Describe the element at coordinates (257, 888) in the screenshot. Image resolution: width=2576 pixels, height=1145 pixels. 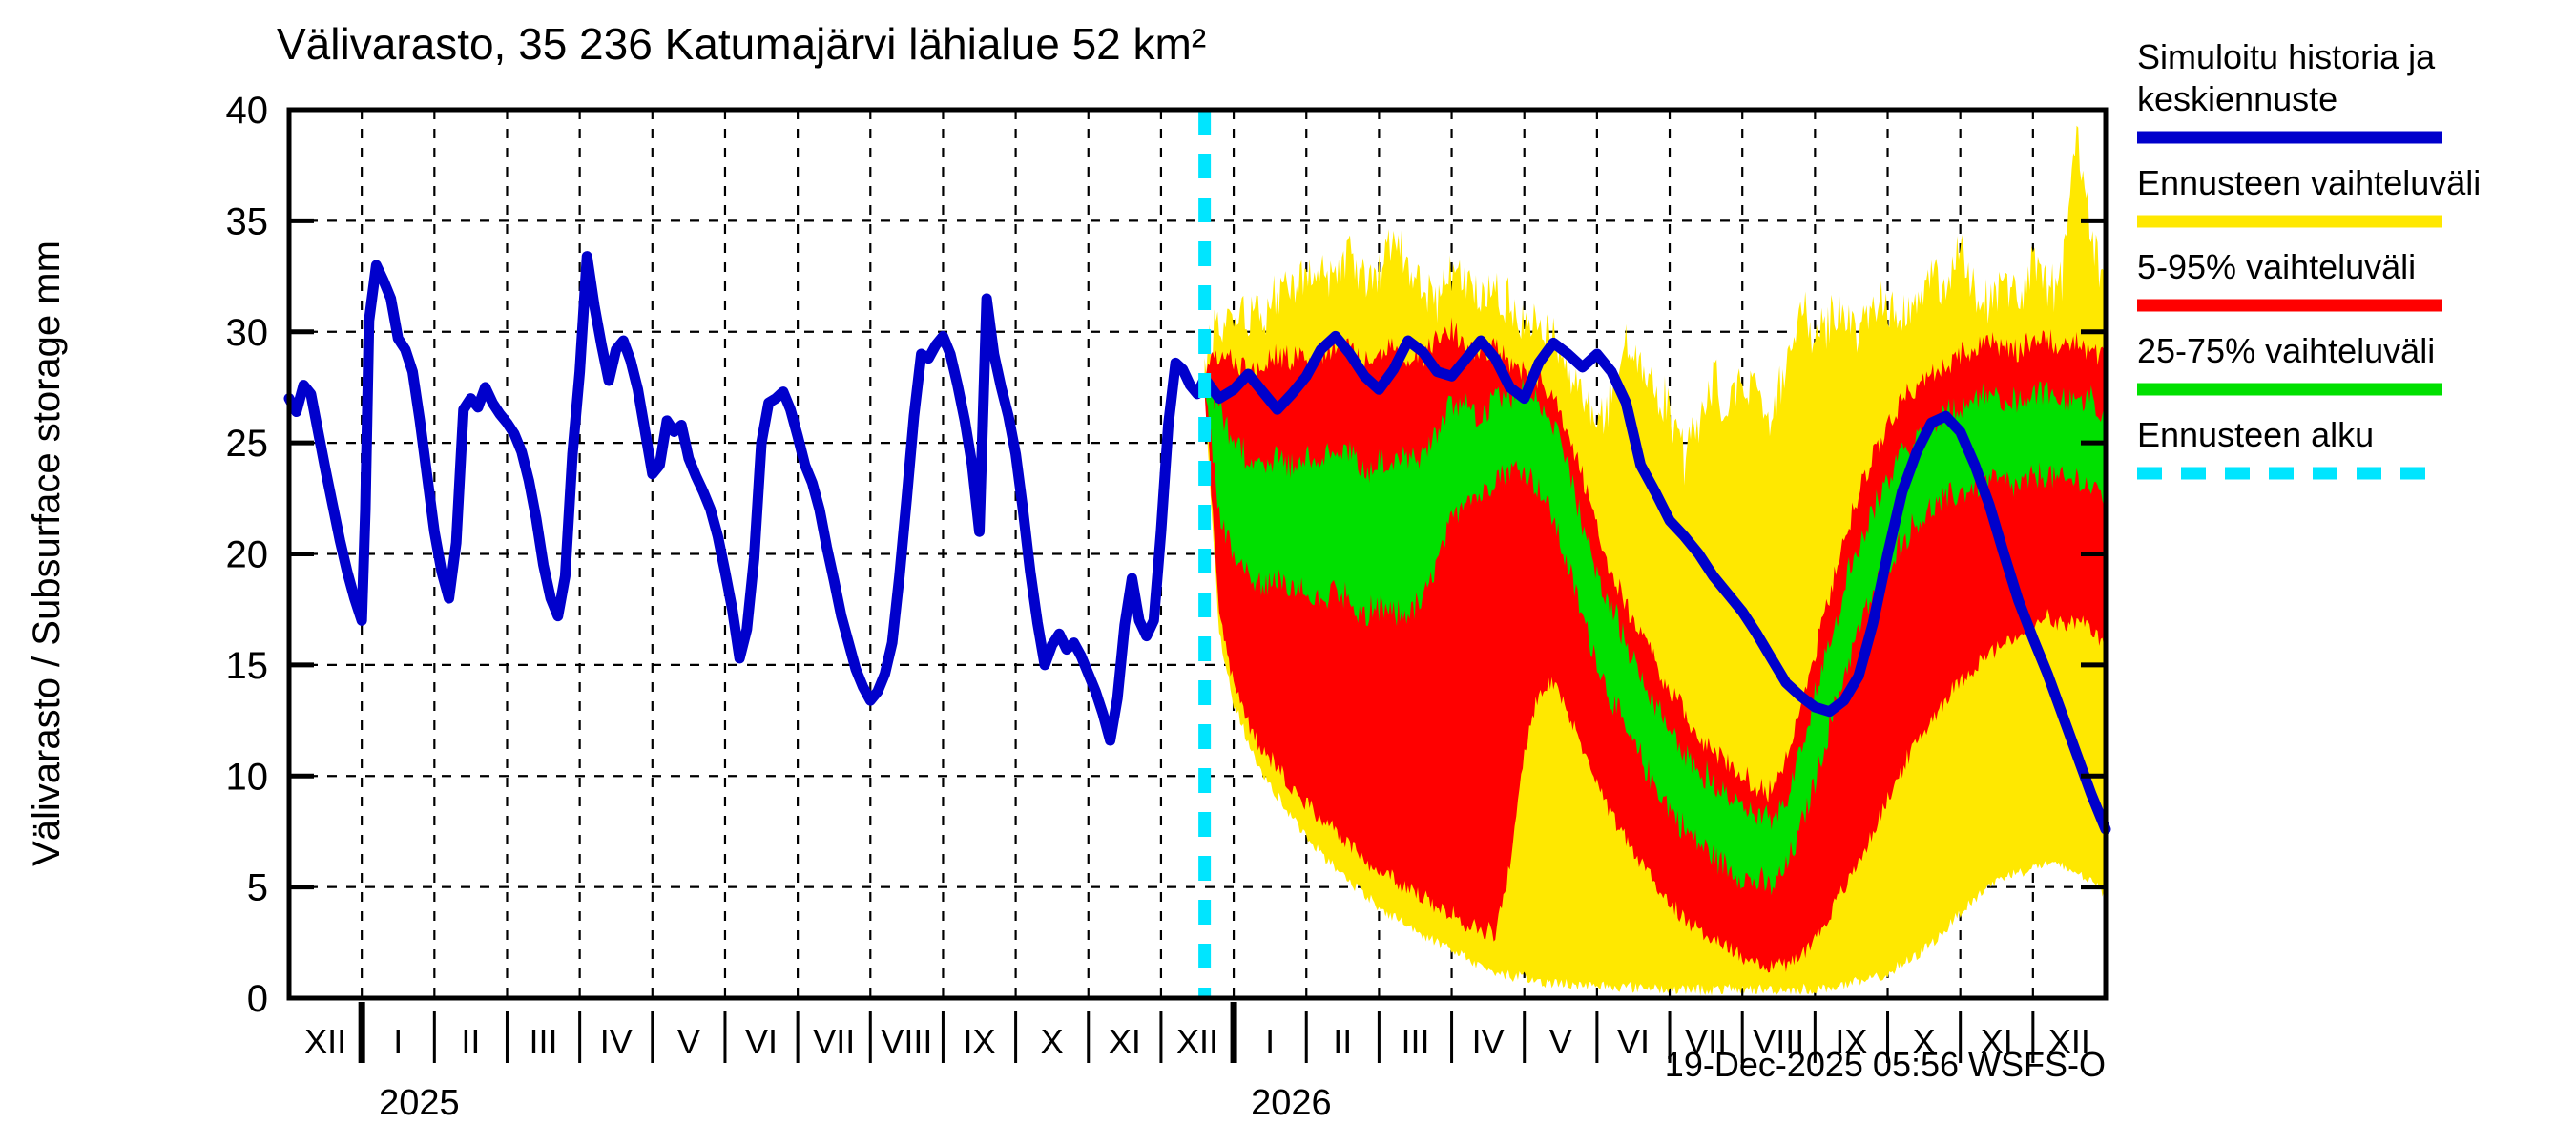
I see `y-tick-label: 5` at that location.